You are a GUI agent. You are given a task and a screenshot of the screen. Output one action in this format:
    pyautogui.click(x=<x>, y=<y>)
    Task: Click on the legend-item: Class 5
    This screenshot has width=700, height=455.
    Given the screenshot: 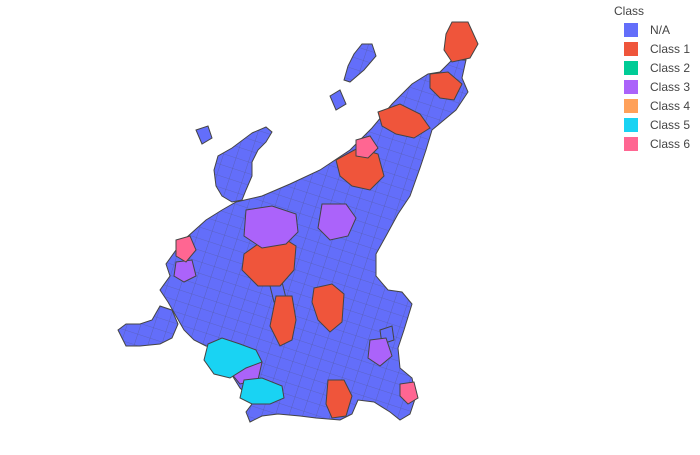 What is the action you would take?
    pyautogui.click(x=655, y=124)
    